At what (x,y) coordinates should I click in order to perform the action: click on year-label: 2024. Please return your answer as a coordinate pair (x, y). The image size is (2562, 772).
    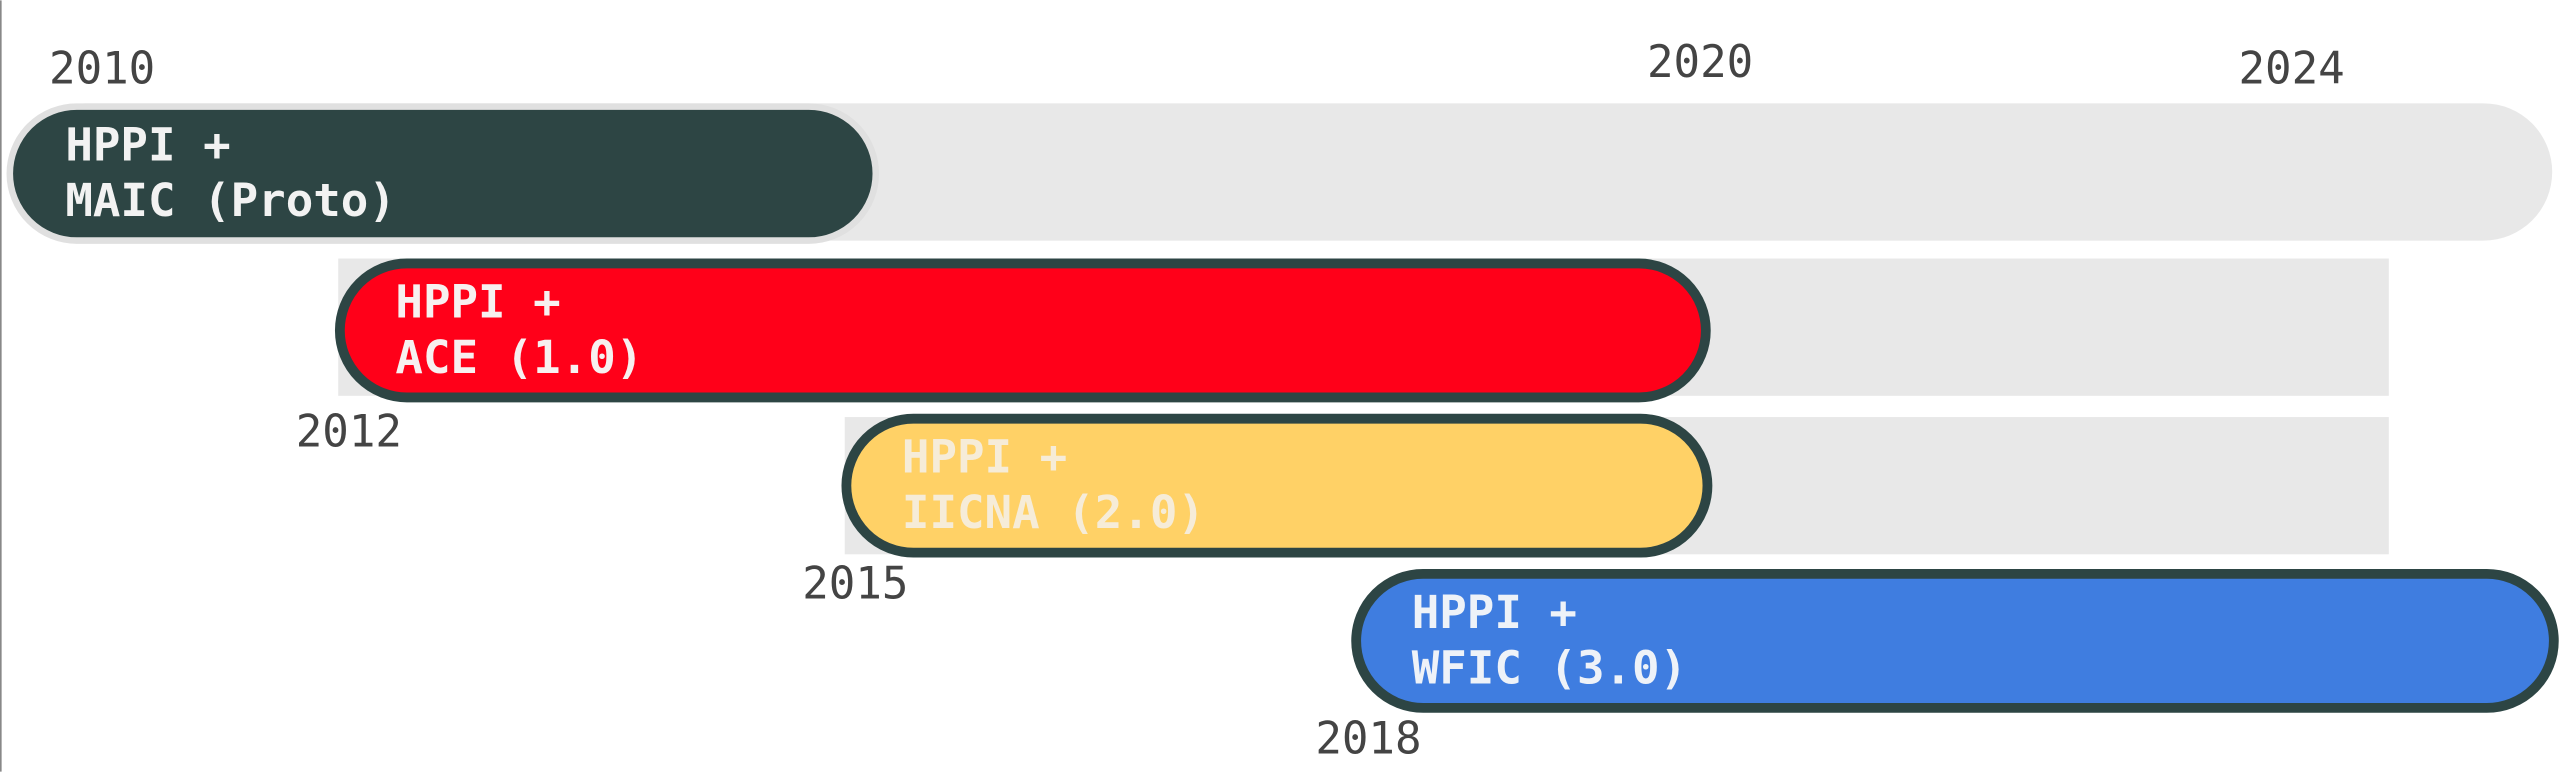
    Looking at the image, I should click on (2291, 69).